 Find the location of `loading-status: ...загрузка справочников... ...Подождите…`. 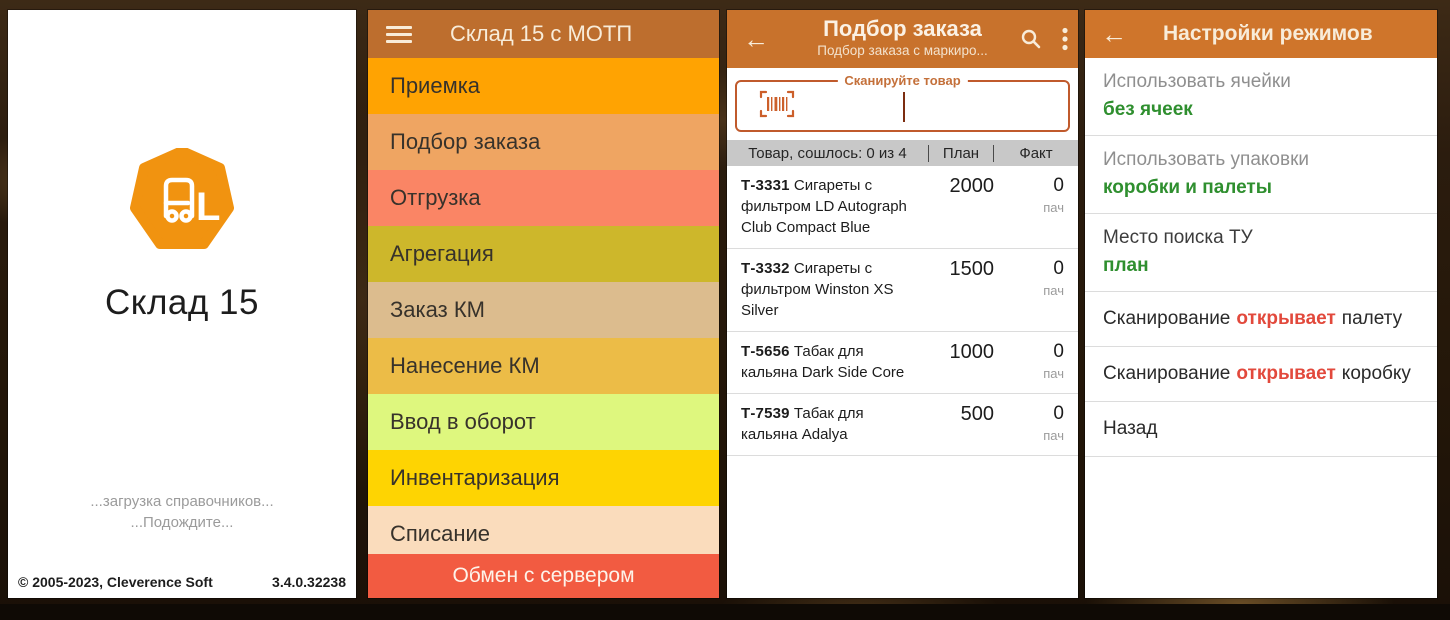

loading-status: ...загрузка справочников... ...Подождите… is located at coordinates (181, 513).